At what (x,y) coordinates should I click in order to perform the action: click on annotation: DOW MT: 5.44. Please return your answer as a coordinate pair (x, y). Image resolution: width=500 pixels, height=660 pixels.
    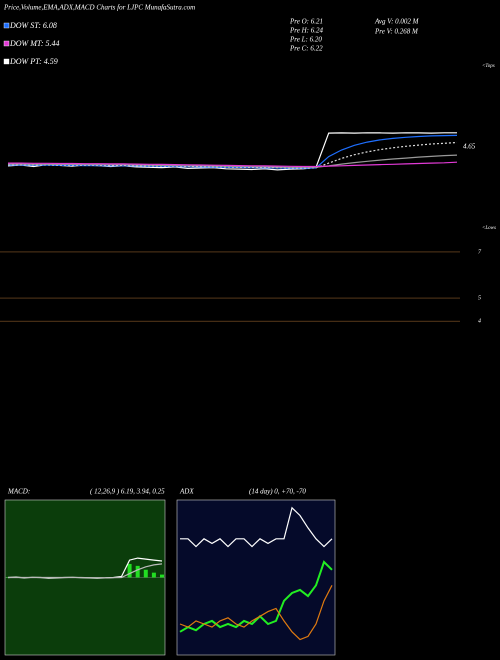
    Looking at the image, I should click on (34, 43).